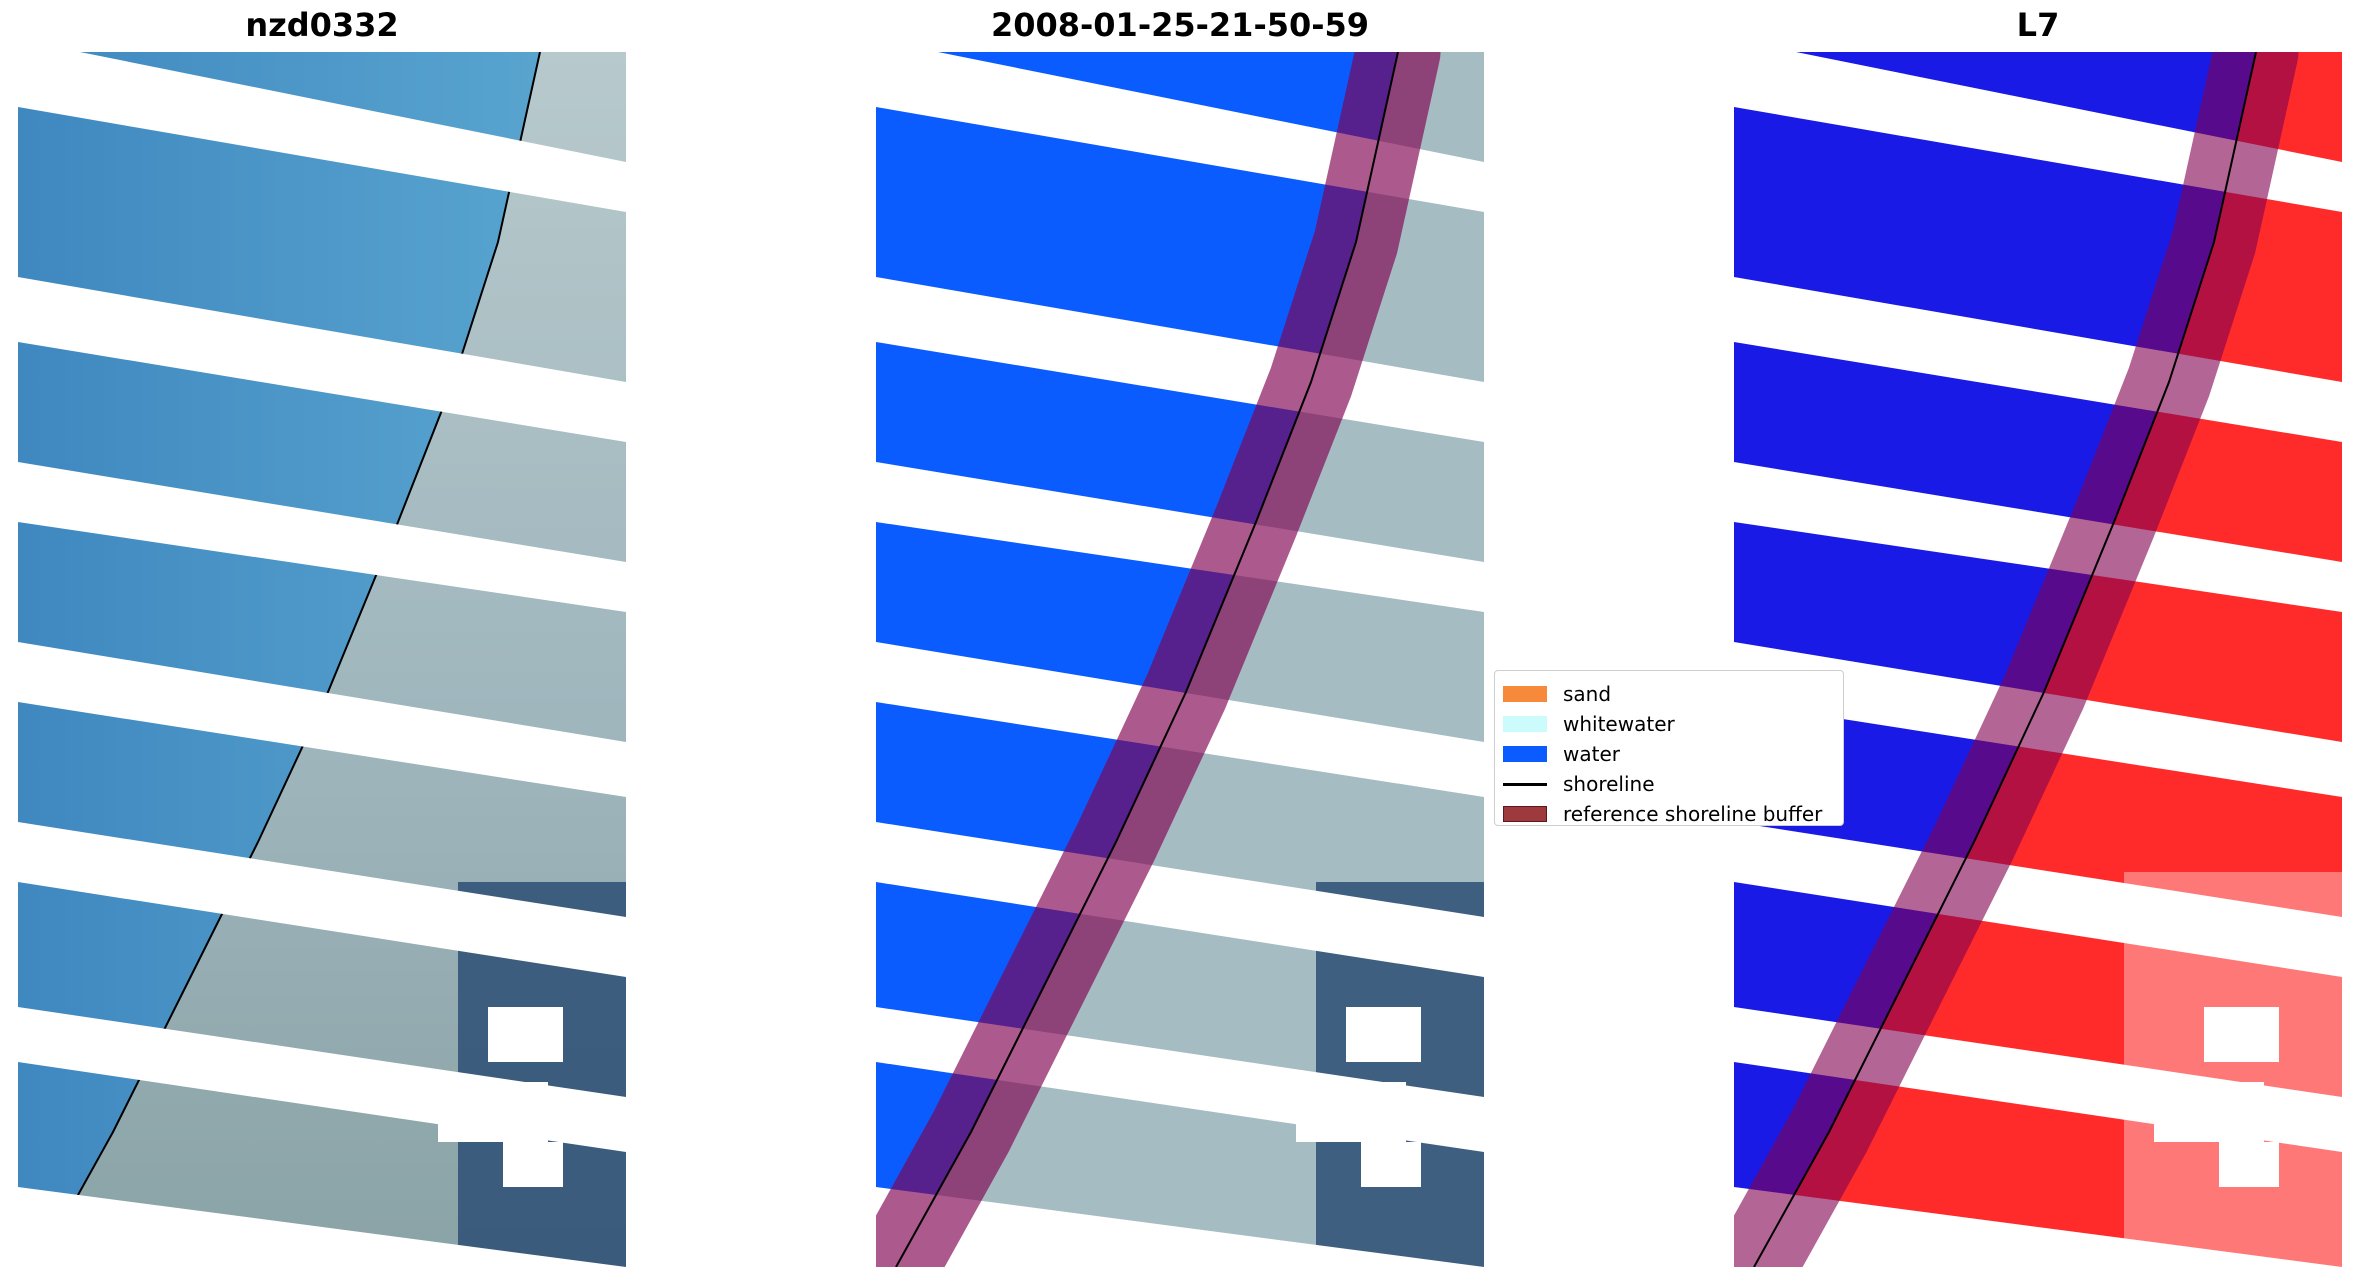  I want to click on legend-item-shoreline: shoreline, so click(1669, 784).